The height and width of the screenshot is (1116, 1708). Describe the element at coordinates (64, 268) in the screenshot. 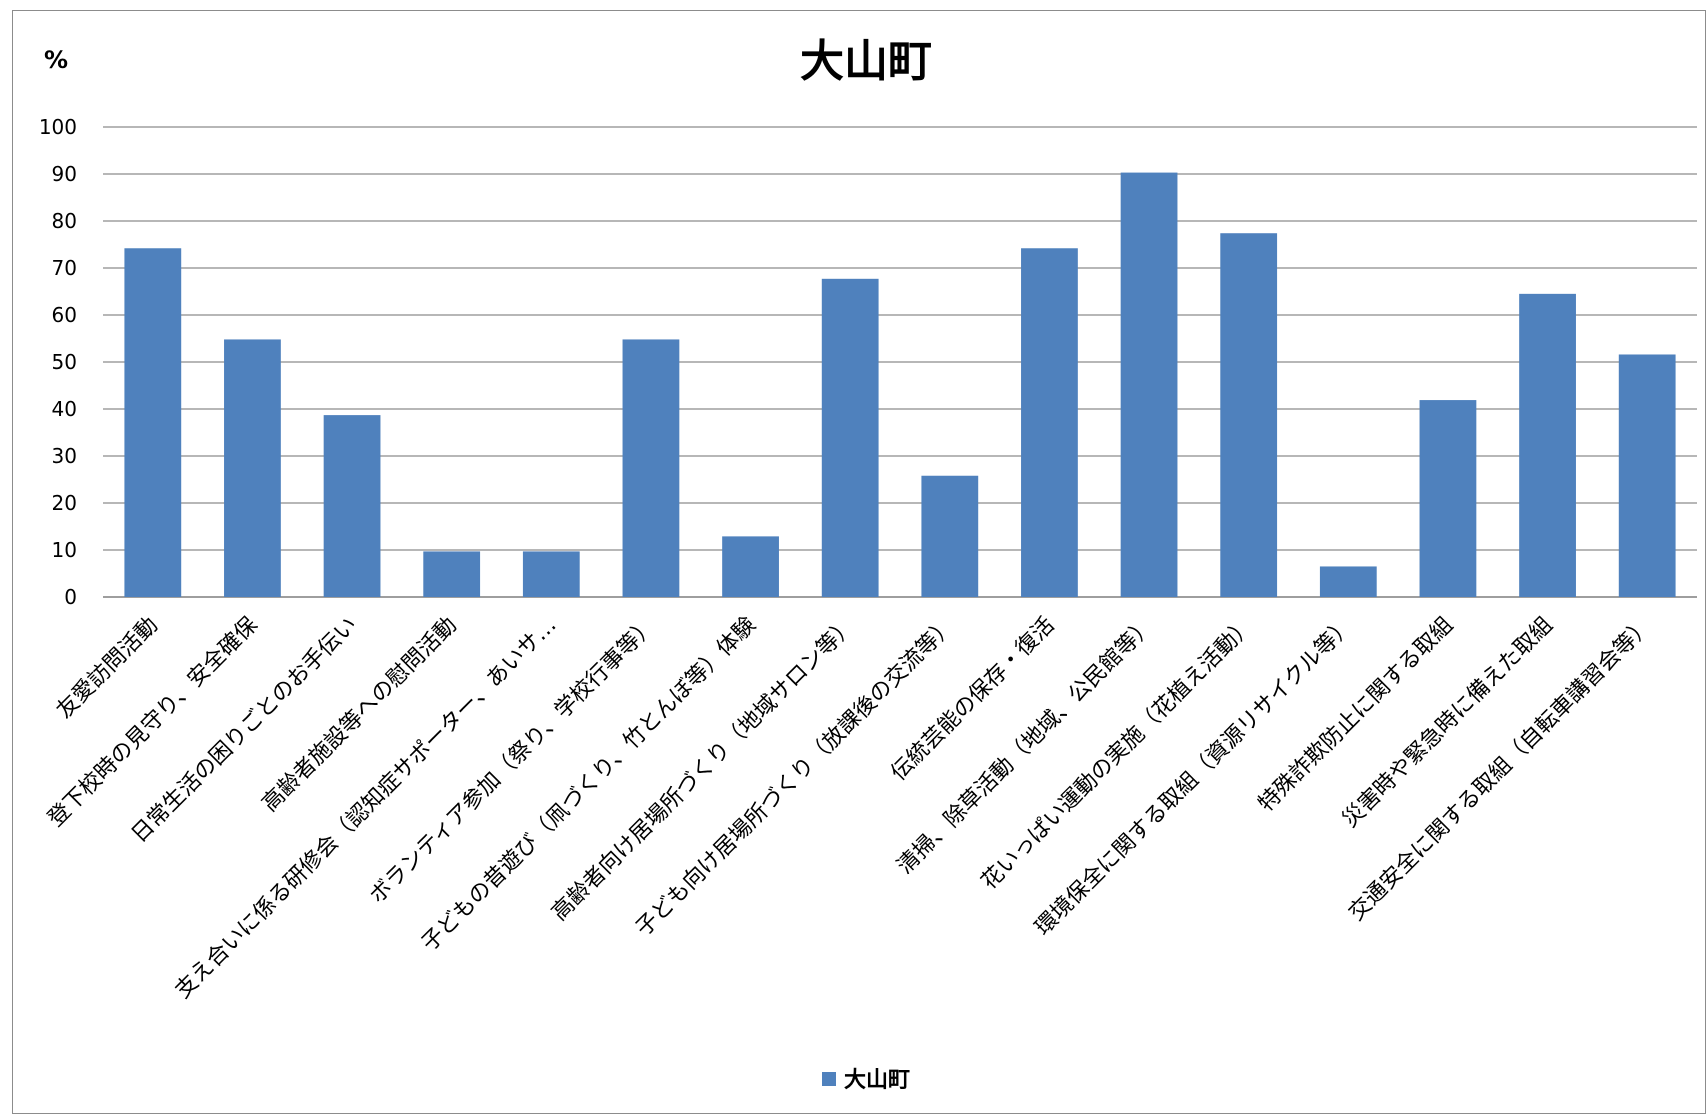

I see `y-tick-label: 70` at that location.